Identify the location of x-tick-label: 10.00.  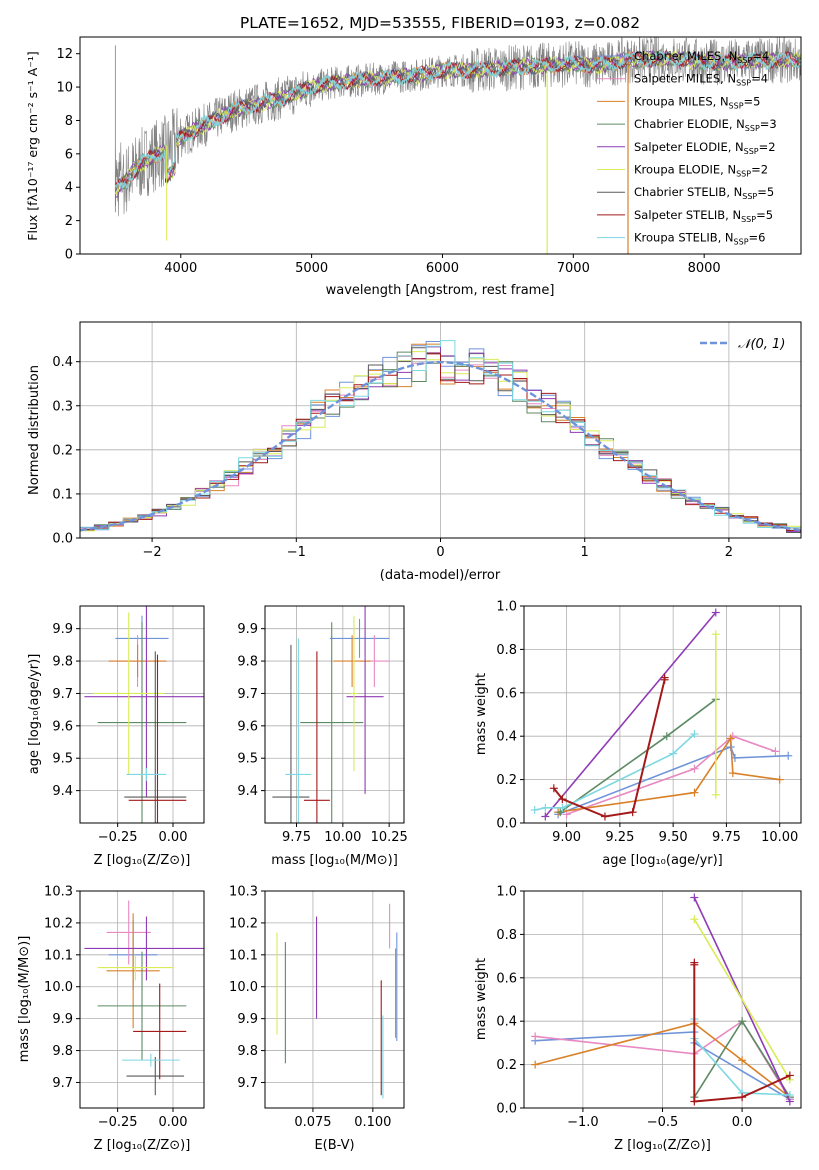
(342, 837).